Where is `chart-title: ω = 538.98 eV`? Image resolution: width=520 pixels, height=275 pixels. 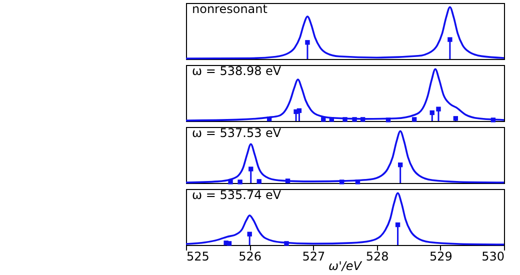 chart-title: ω = 538.98 eV is located at coordinates (237, 71).